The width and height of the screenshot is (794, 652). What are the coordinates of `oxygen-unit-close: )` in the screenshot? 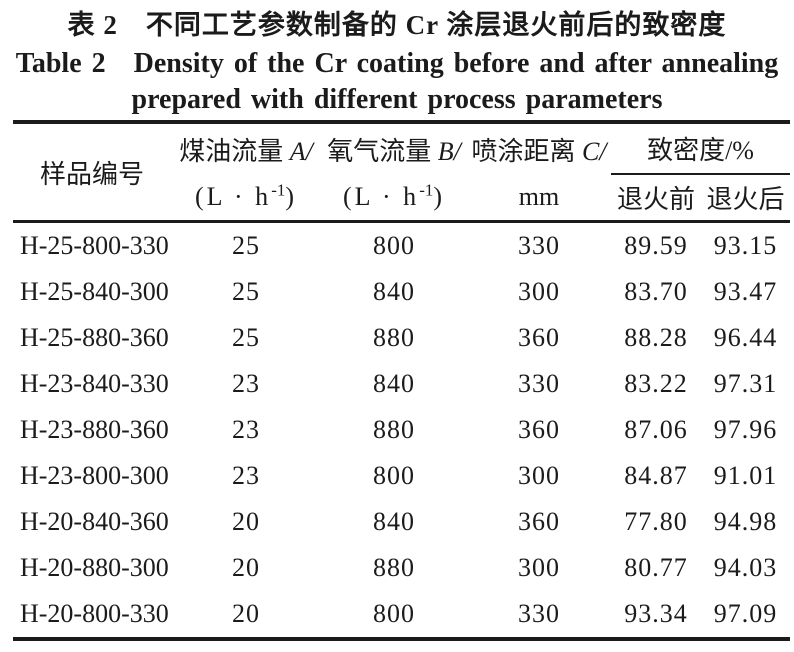 It's located at (439, 196).